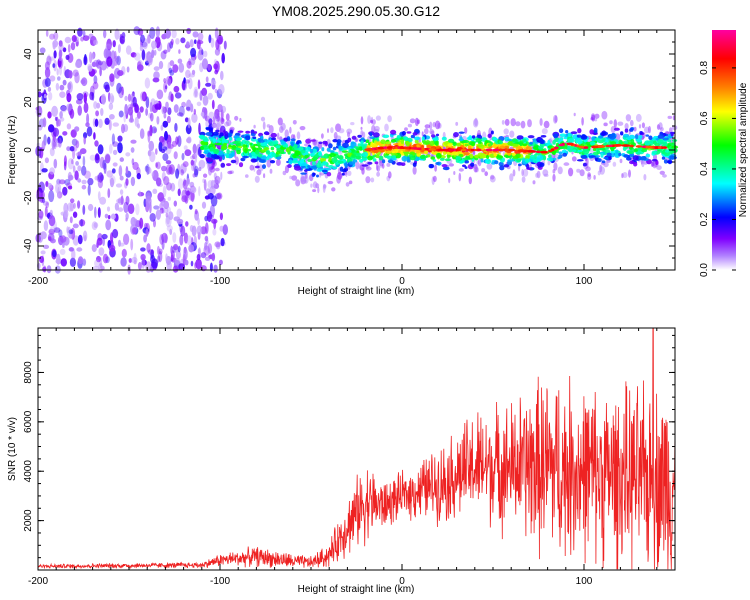 This screenshot has height=600, width=750. Describe the element at coordinates (38, 581) in the screenshot. I see `x-tick-label: -200` at that location.